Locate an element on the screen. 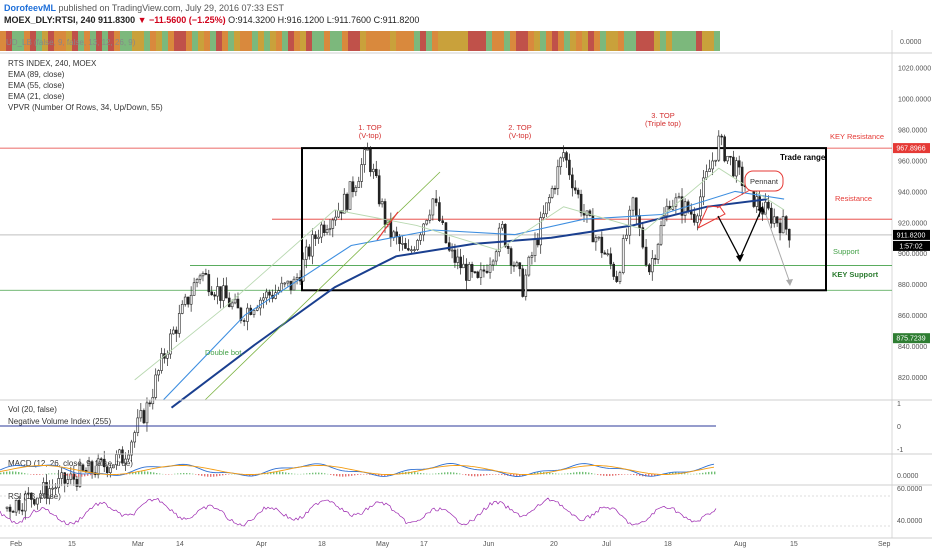 Image resolution: width=932 pixels, height=550 pixels. author-link: DorofeevML is located at coordinates (30, 8).